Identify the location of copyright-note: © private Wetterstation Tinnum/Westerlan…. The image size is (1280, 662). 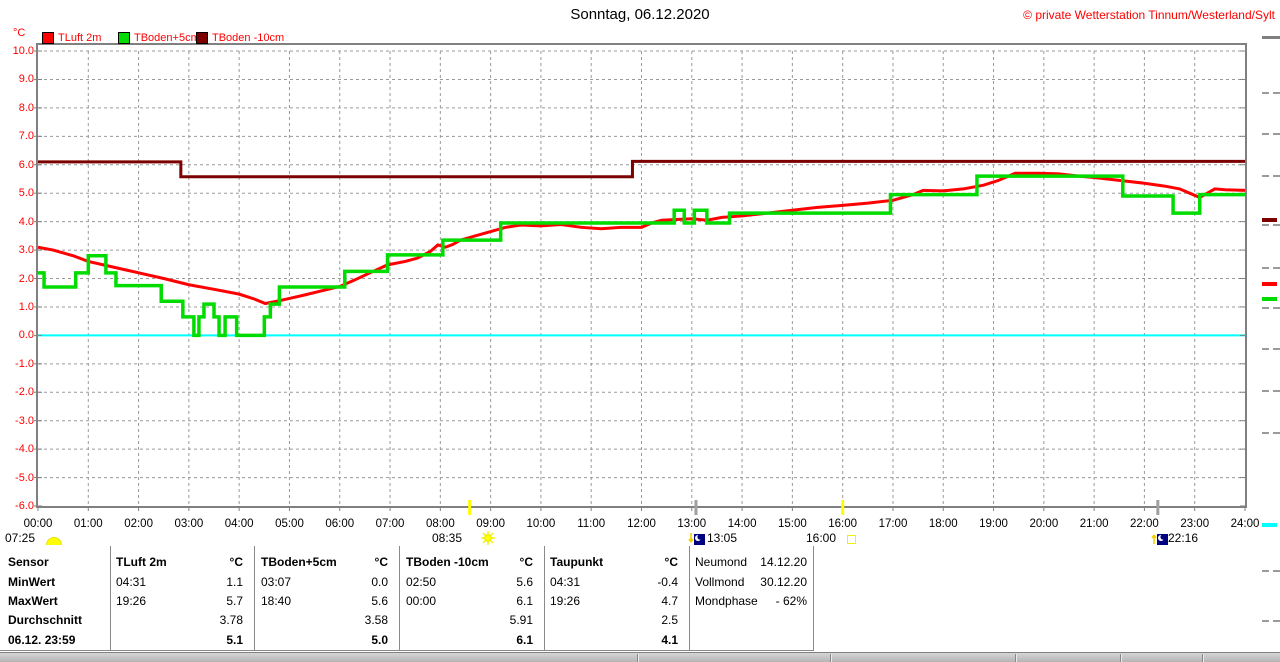
(1149, 15).